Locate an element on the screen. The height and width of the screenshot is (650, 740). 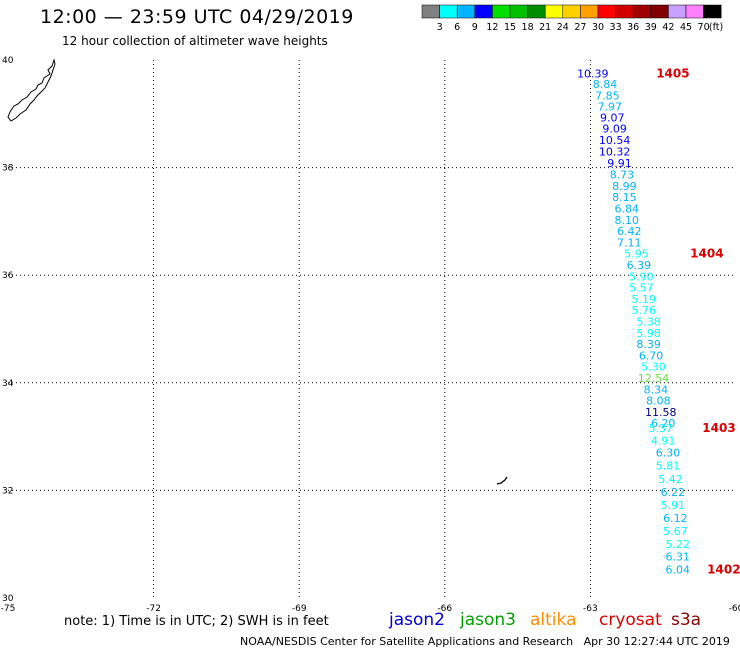
colorbar-label: 42 is located at coordinates (668, 27).